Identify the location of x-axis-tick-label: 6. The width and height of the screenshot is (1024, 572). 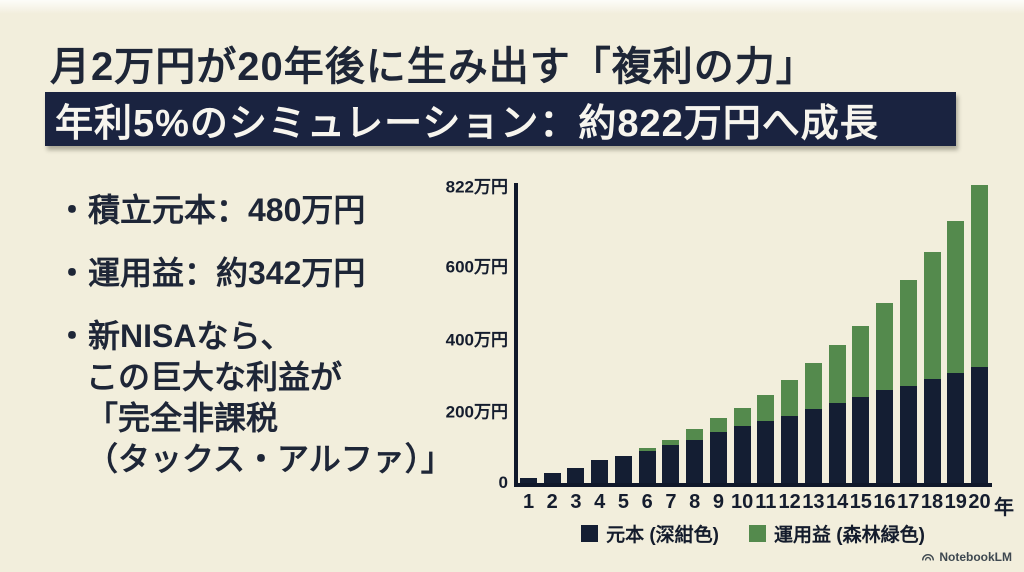
(647, 502).